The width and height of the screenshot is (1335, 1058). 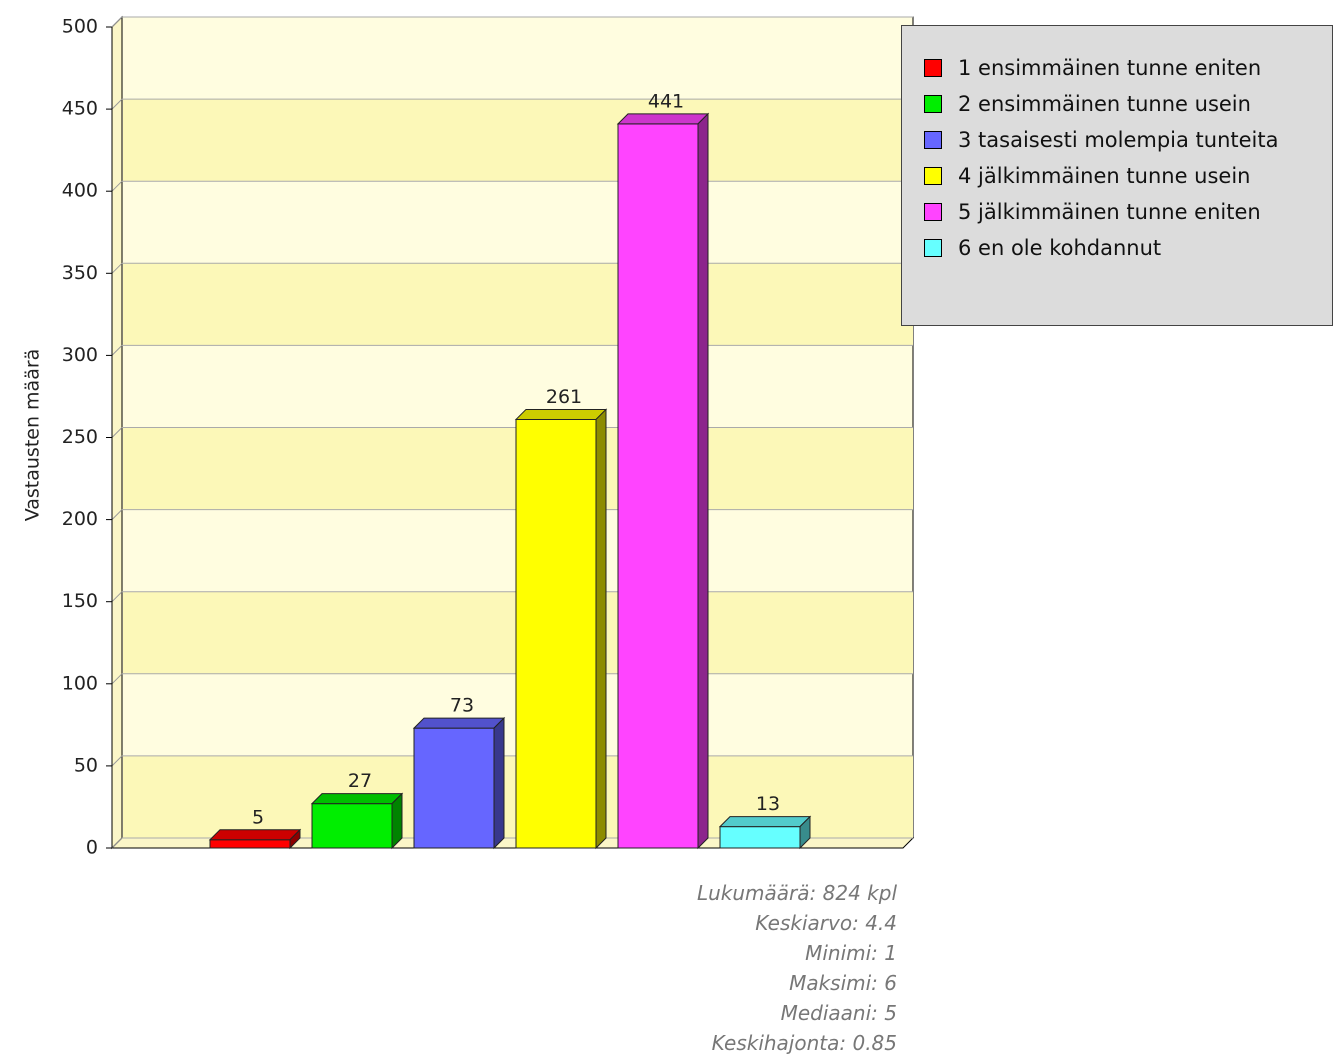 I want to click on stat-line: Lukumäärä: 824 kpl, so click(x=796, y=893).